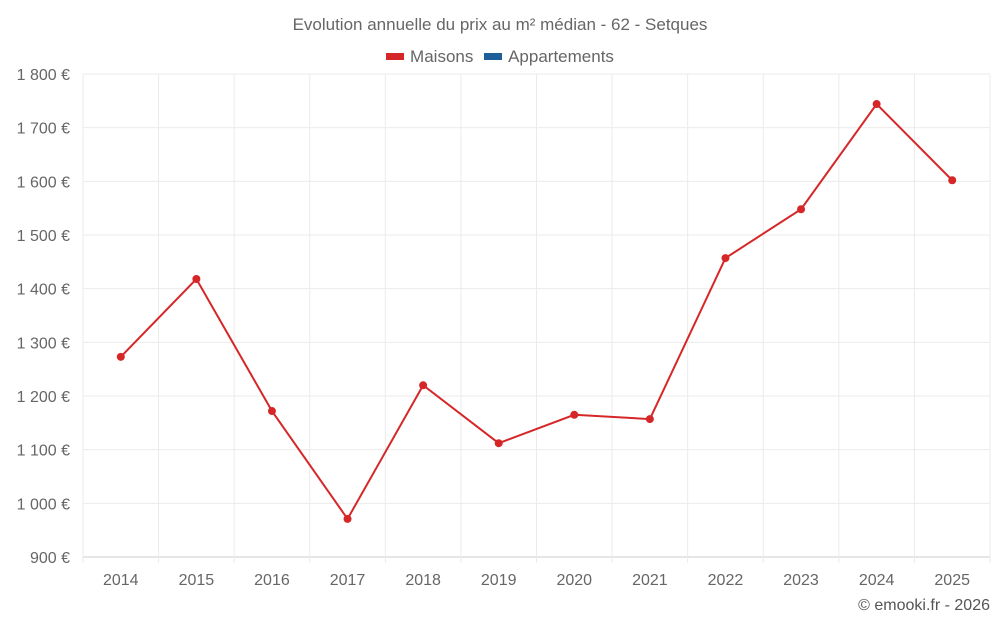  What do you see at coordinates (43, 236) in the screenshot?
I see `y-tick-label: 1 500 €` at bounding box center [43, 236].